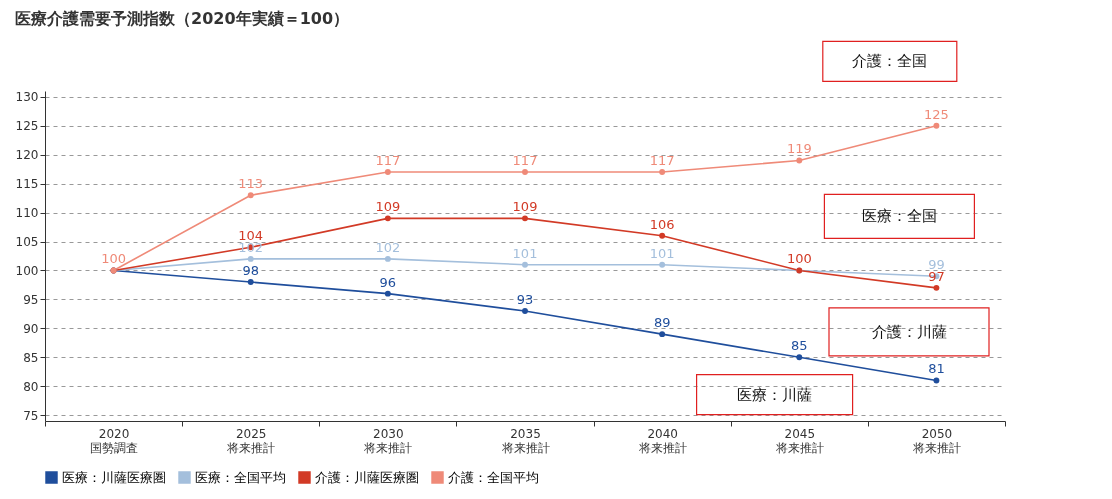 The width and height of the screenshot is (1112, 499). Describe the element at coordinates (909, 331) in the screenshot. I see `annotation: 介護：川薩` at that location.